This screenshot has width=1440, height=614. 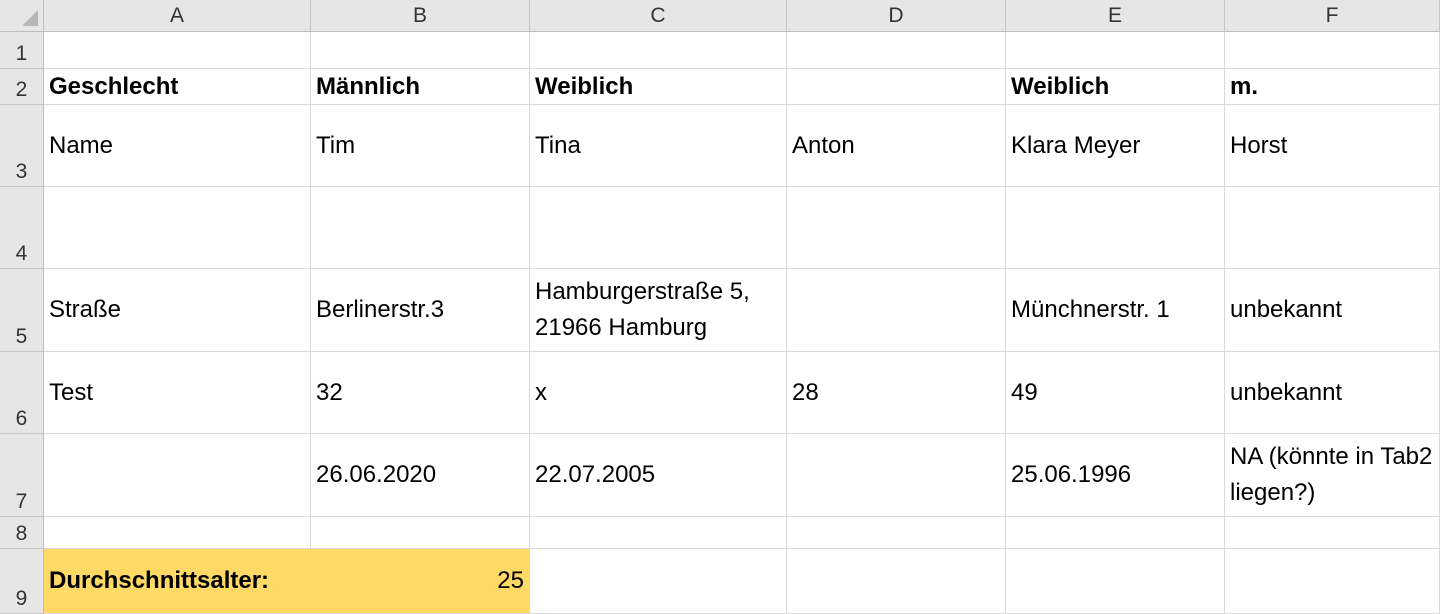 What do you see at coordinates (1115, 310) in the screenshot?
I see `cell-e5: Münchnerstr. 1` at bounding box center [1115, 310].